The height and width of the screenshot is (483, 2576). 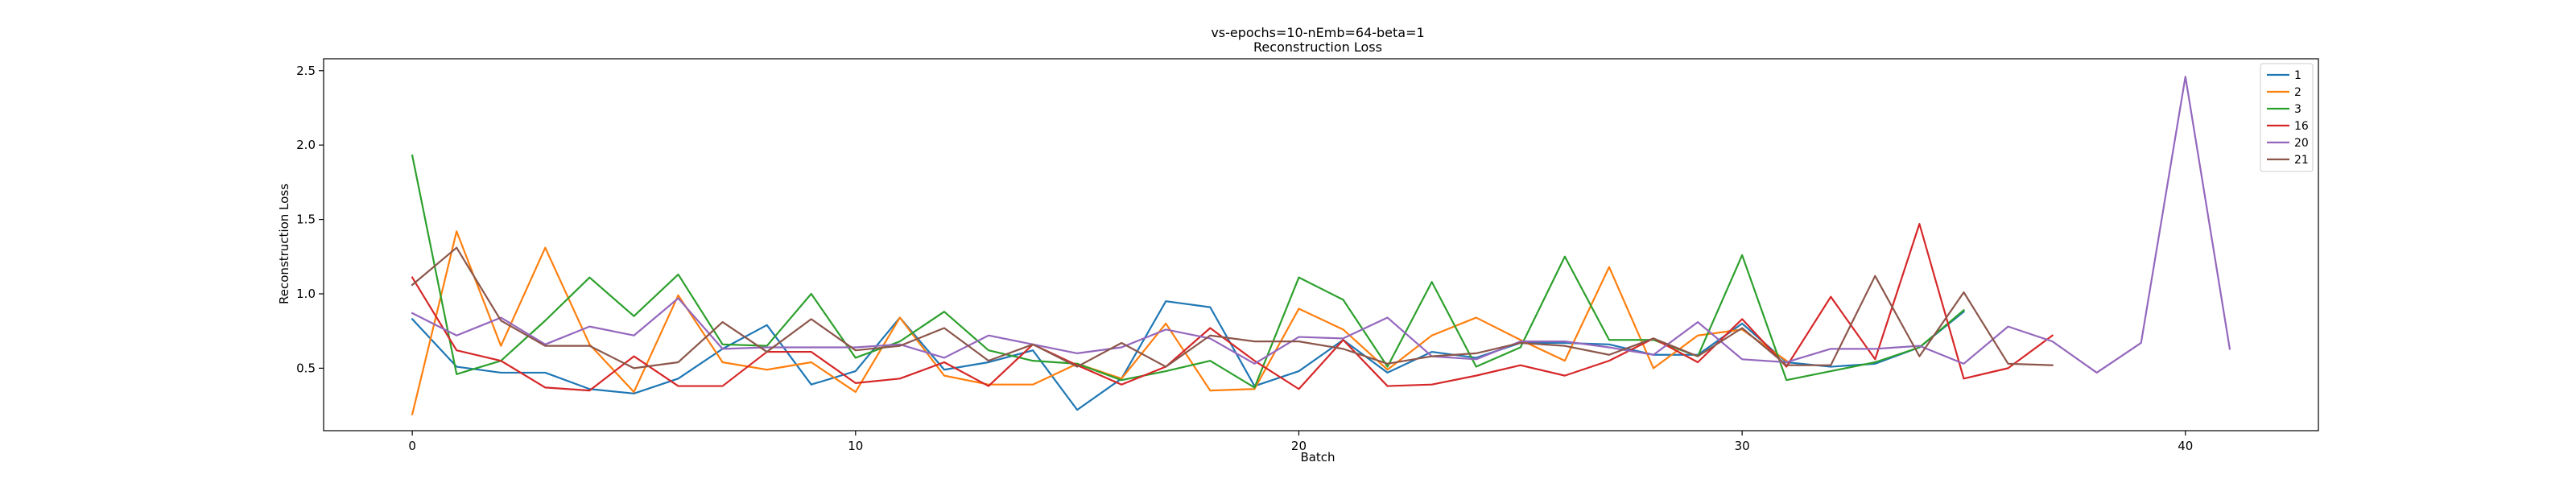 What do you see at coordinates (2297, 75) in the screenshot?
I see `legend-label-1: 1` at bounding box center [2297, 75].